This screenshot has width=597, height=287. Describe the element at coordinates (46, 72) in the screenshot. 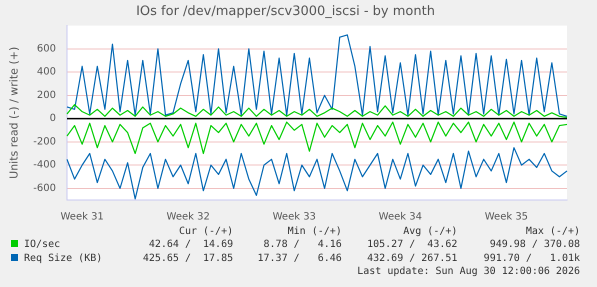

I see `y-tick-label: 400` at that location.